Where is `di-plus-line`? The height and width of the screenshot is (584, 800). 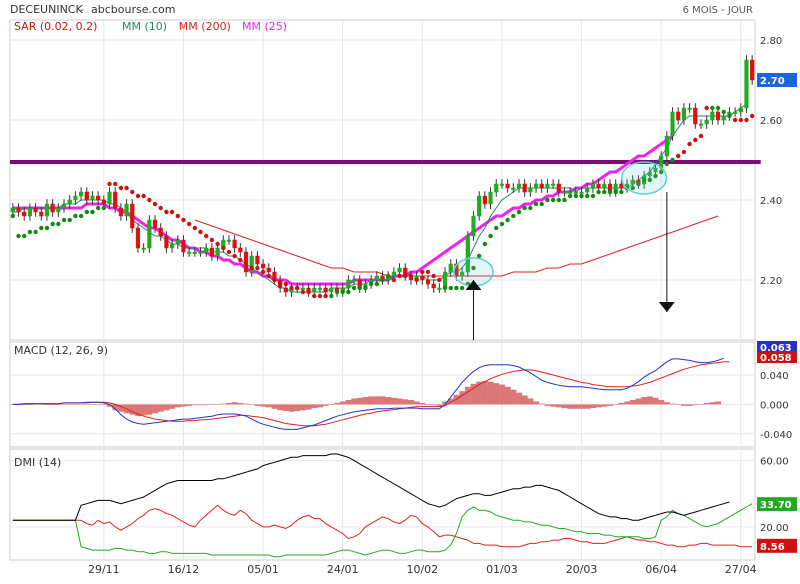 di-plus-line is located at coordinates (382, 530).